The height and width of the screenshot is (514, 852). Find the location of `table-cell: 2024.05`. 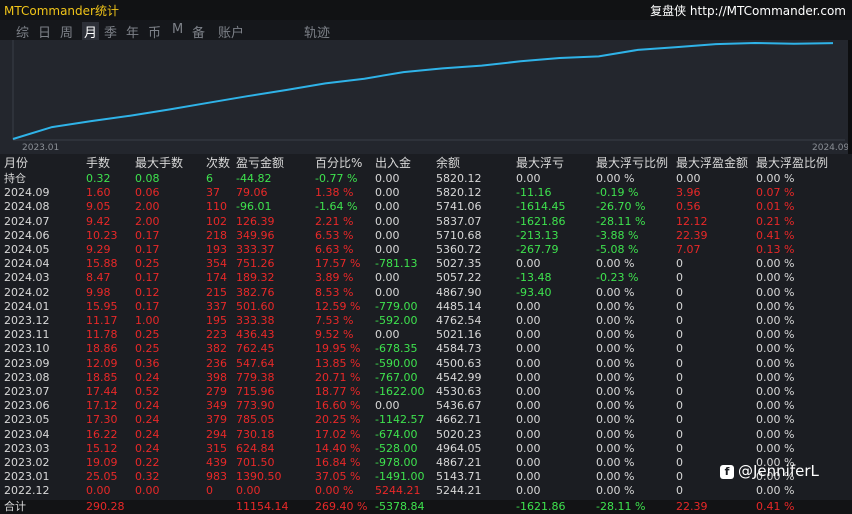

table-cell: 2024.05 is located at coordinates (27, 249).